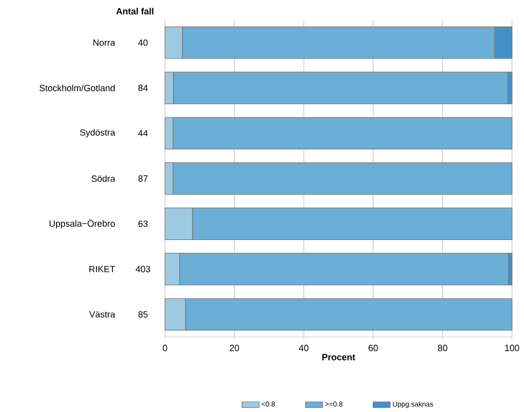  Describe the element at coordinates (143, 223) in the screenshot. I see `text: 63` at that location.